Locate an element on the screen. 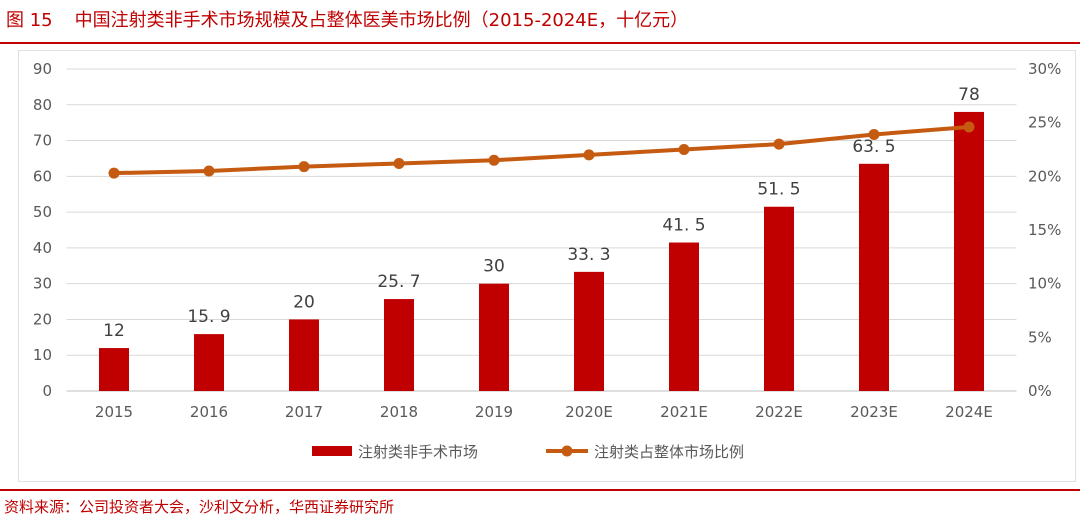 The image size is (1080, 522). bar-data-label: 41. 5 is located at coordinates (683, 226).